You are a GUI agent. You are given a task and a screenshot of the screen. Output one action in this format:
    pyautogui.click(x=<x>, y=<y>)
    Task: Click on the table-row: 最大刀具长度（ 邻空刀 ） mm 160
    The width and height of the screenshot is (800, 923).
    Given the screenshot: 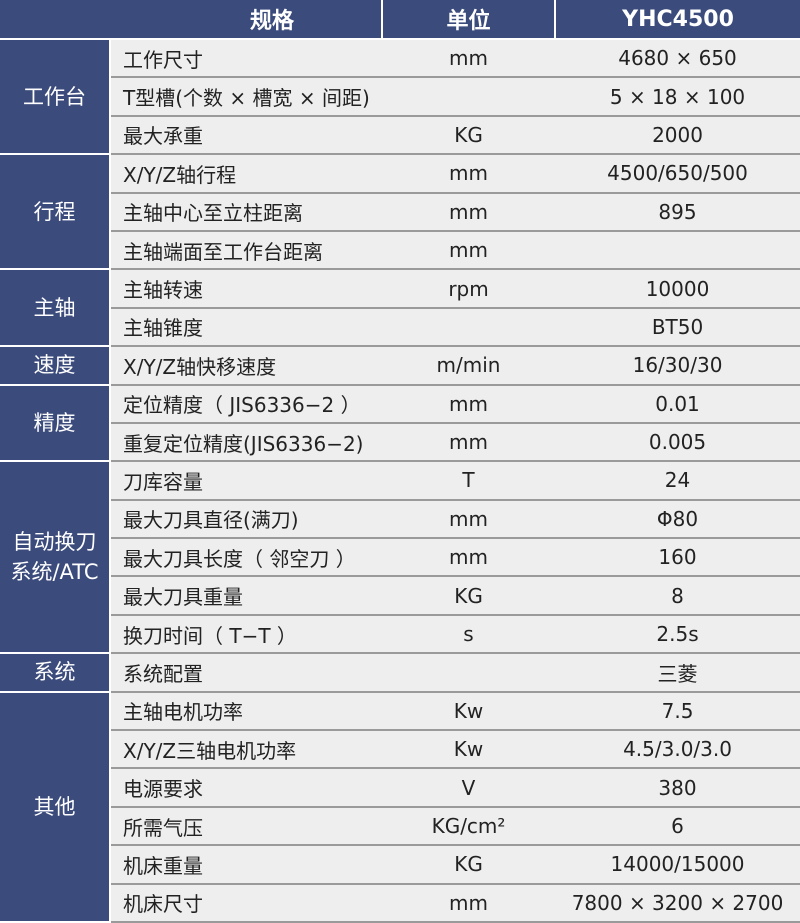 What is the action you would take?
    pyautogui.click(x=400, y=558)
    